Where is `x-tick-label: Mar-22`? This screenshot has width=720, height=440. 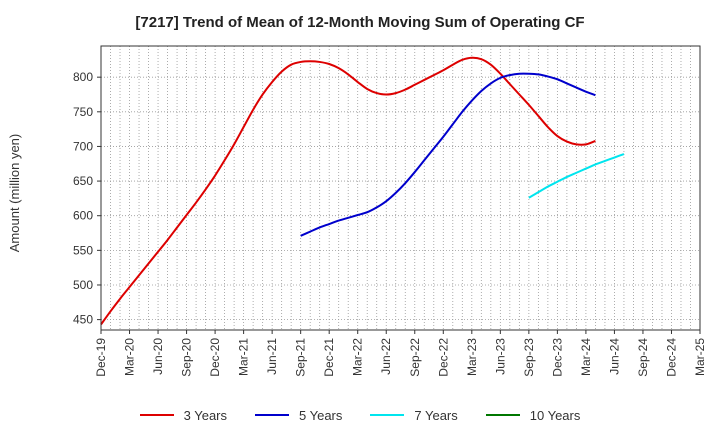
x-tick-label: Mar-22 is located at coordinates (358, 357).